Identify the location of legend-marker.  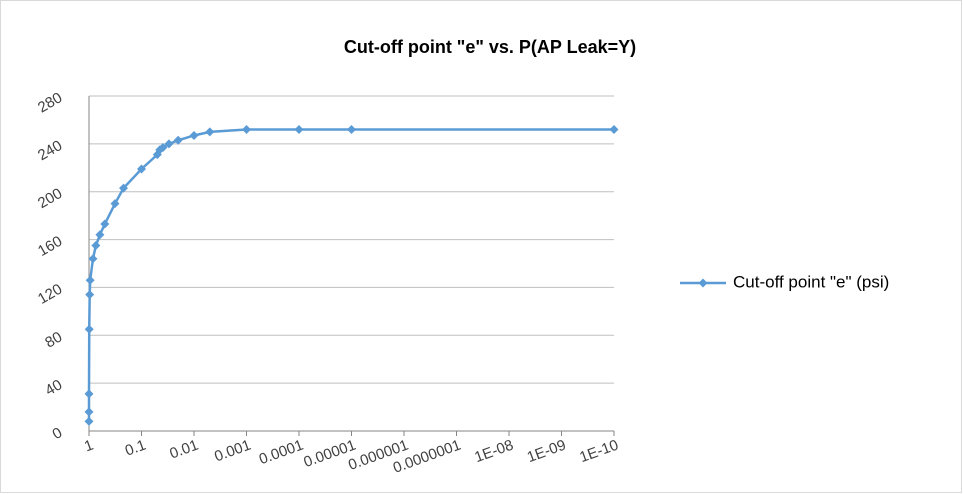
(703, 283).